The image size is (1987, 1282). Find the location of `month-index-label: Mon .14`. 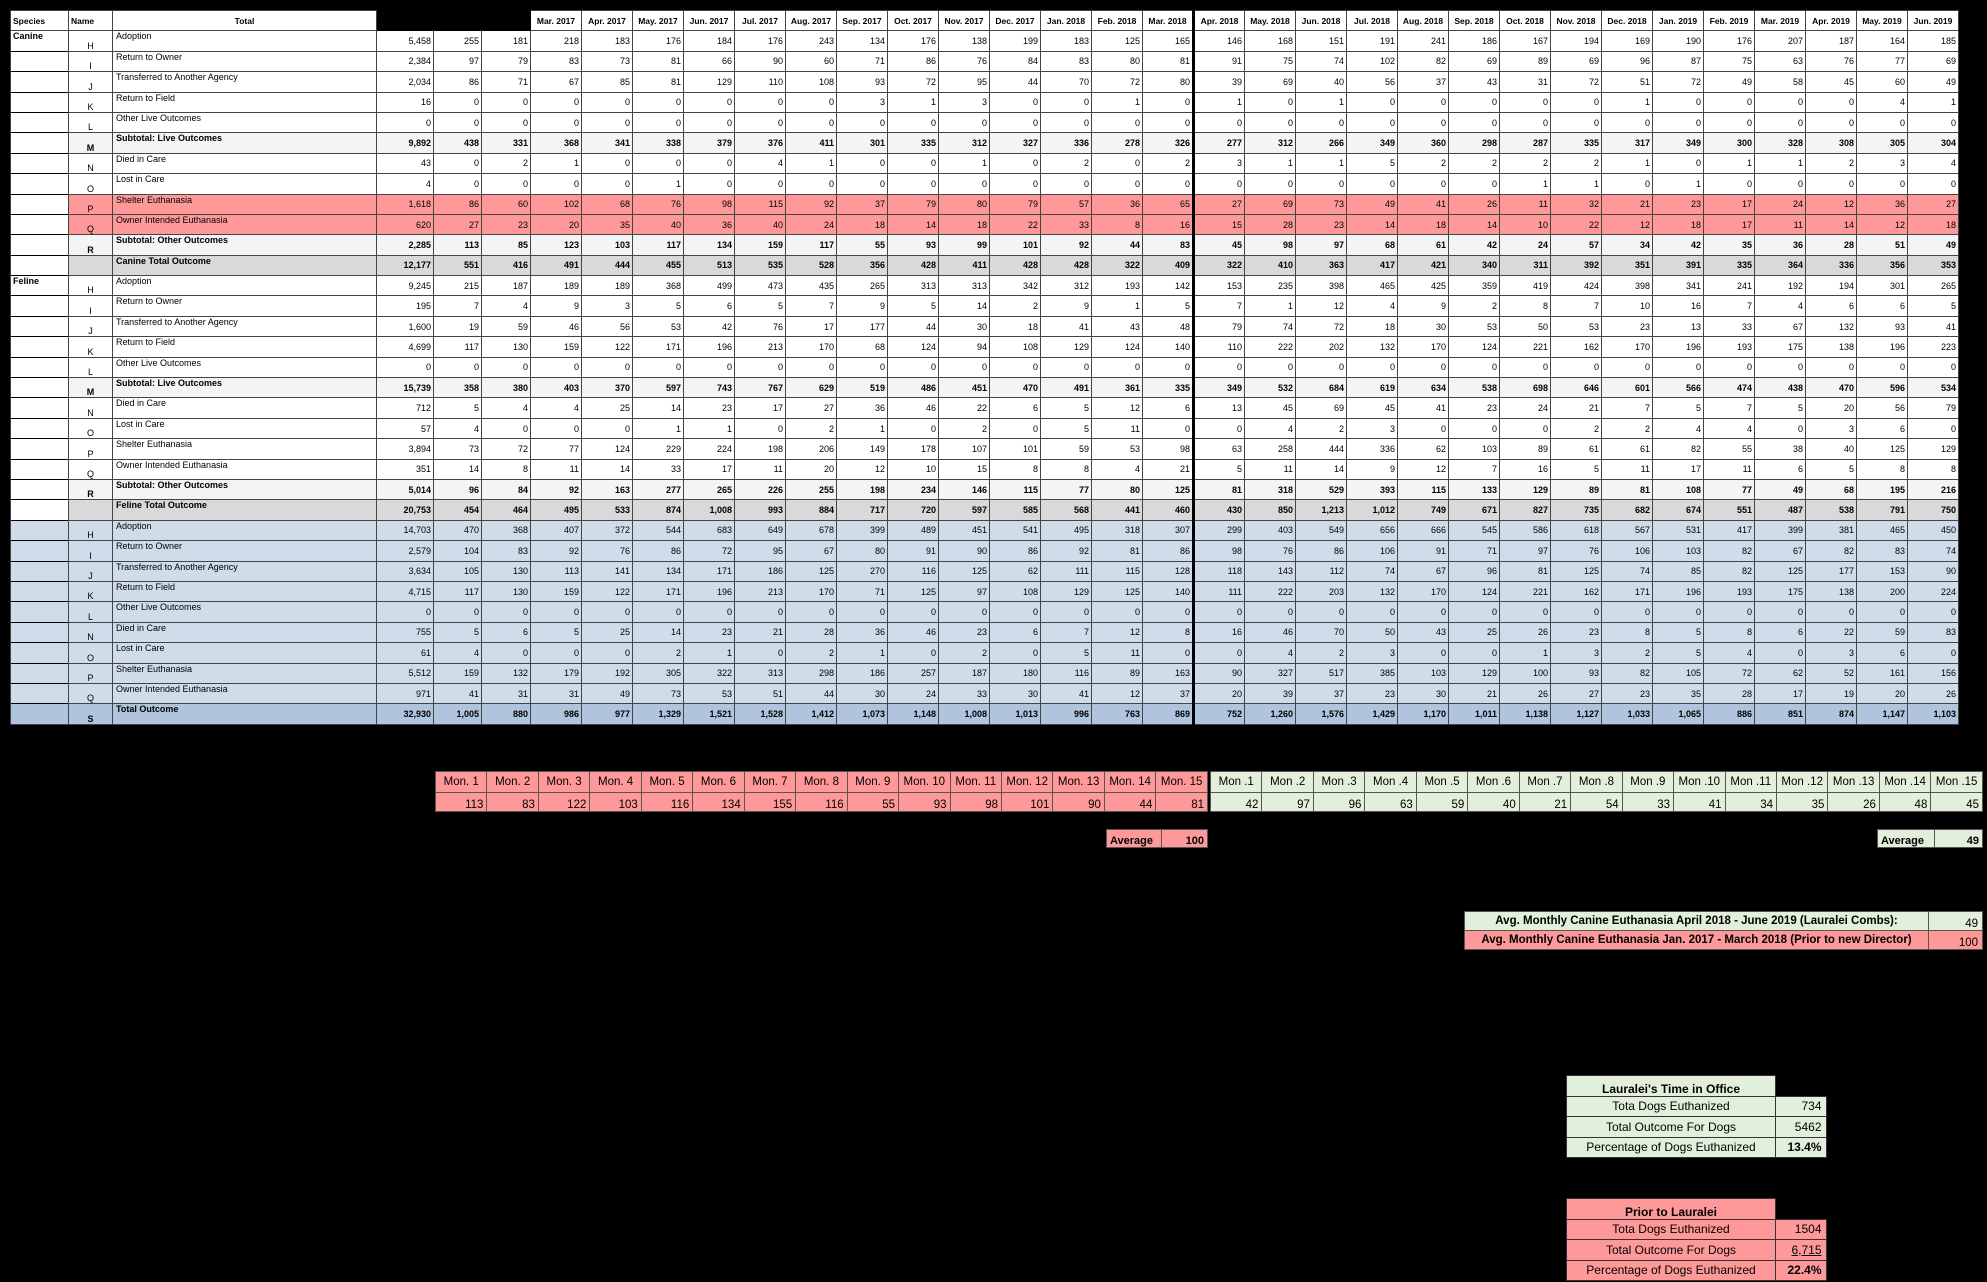

month-index-label: Mon .14 is located at coordinates (1905, 782).